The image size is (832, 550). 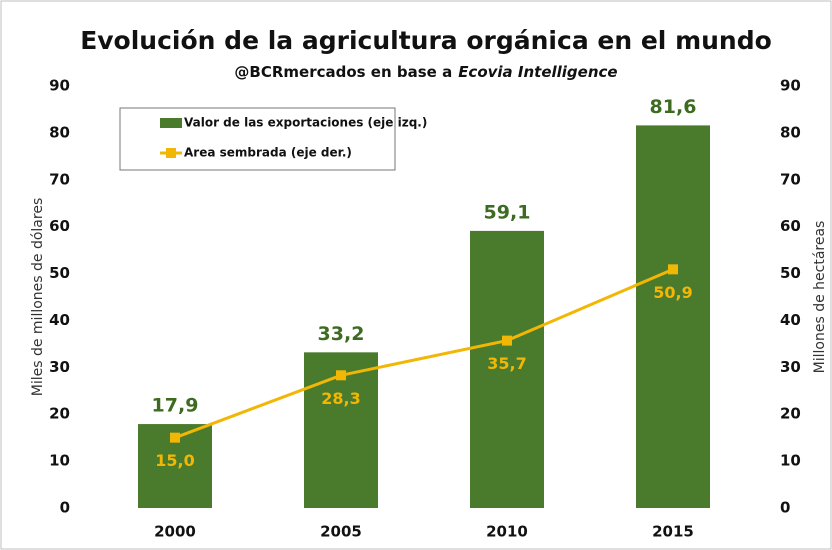 What do you see at coordinates (171, 123) in the screenshot?
I see `legend-swatch` at bounding box center [171, 123].